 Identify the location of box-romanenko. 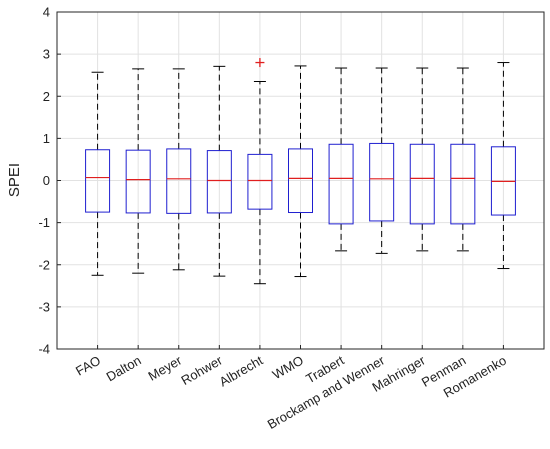
(503, 166).